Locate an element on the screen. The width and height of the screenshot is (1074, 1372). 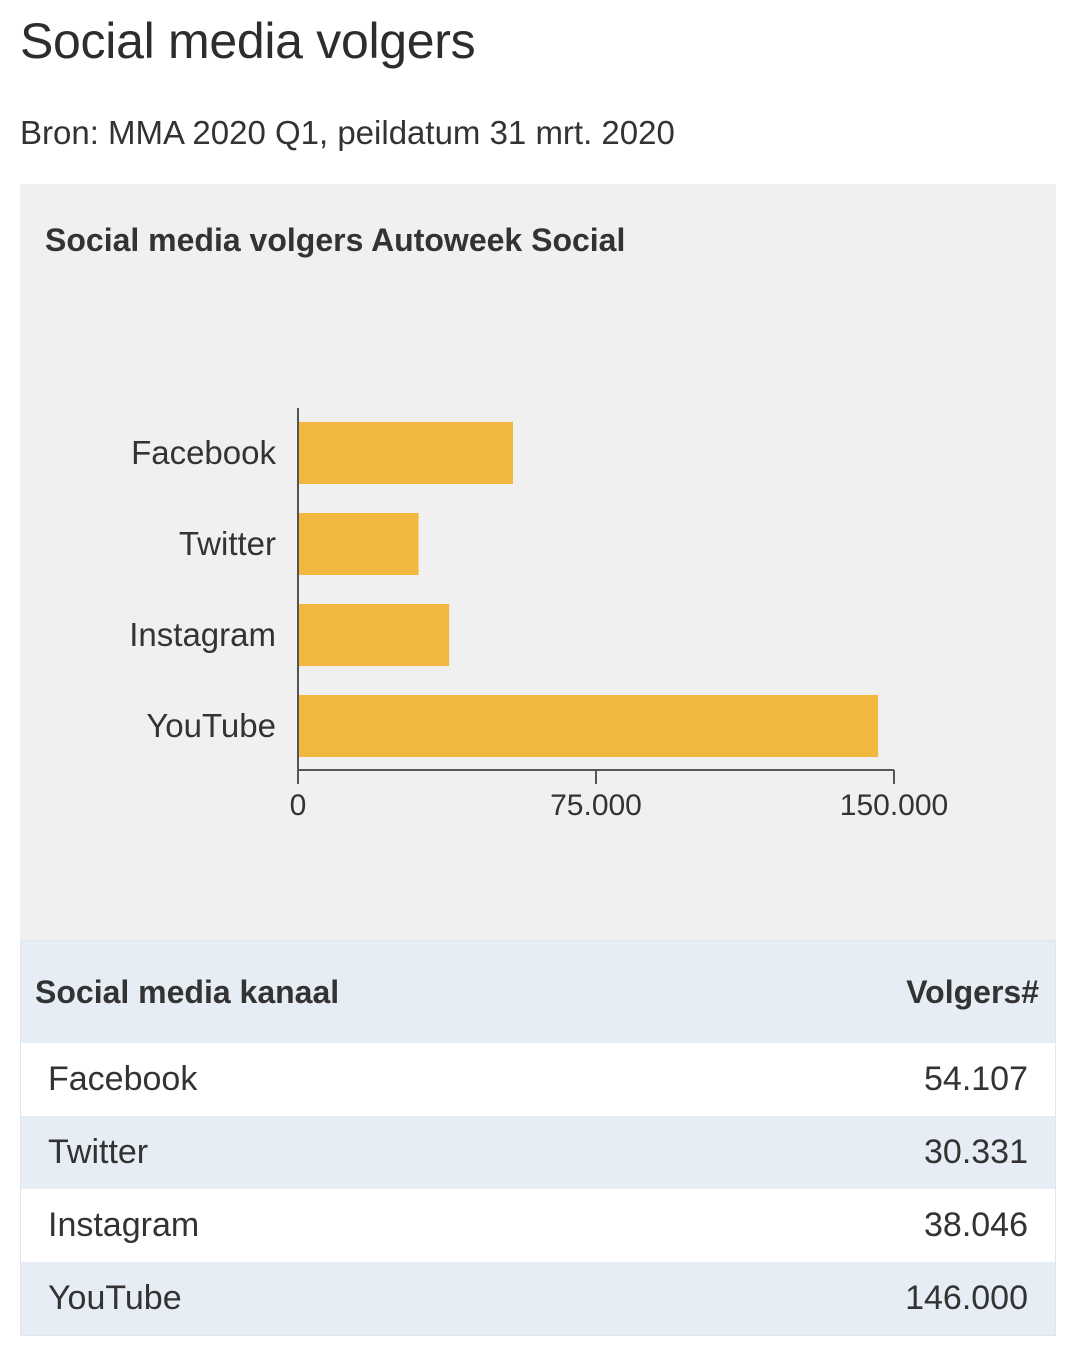
table-row: Instagram 38.046 is located at coordinates (538, 1225).